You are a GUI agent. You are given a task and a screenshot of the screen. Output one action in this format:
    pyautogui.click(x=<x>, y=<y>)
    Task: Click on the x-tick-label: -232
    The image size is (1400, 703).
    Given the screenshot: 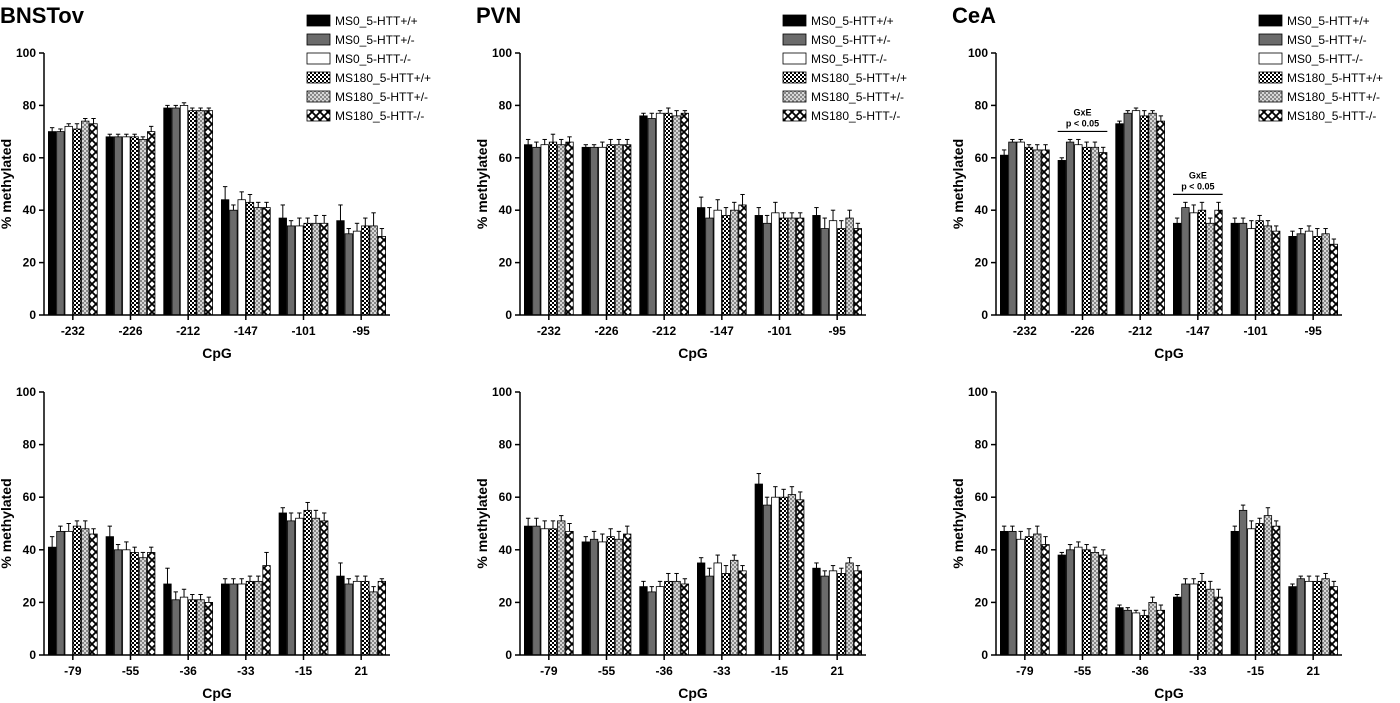 What is the action you would take?
    pyautogui.click(x=549, y=331)
    